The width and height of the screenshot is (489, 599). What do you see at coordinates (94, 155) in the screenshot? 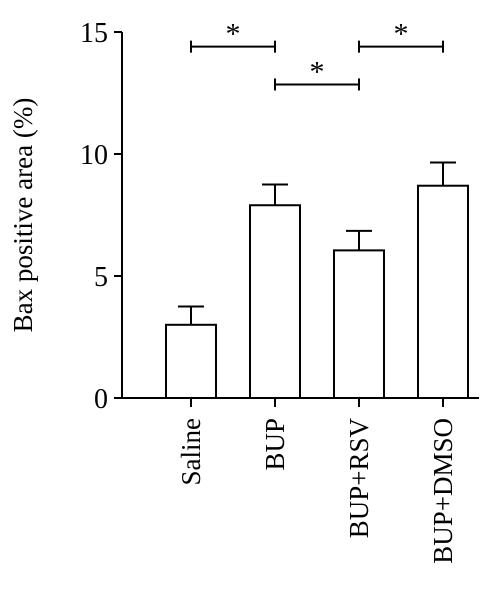
I see `y-tick-label: 10` at bounding box center [94, 155].